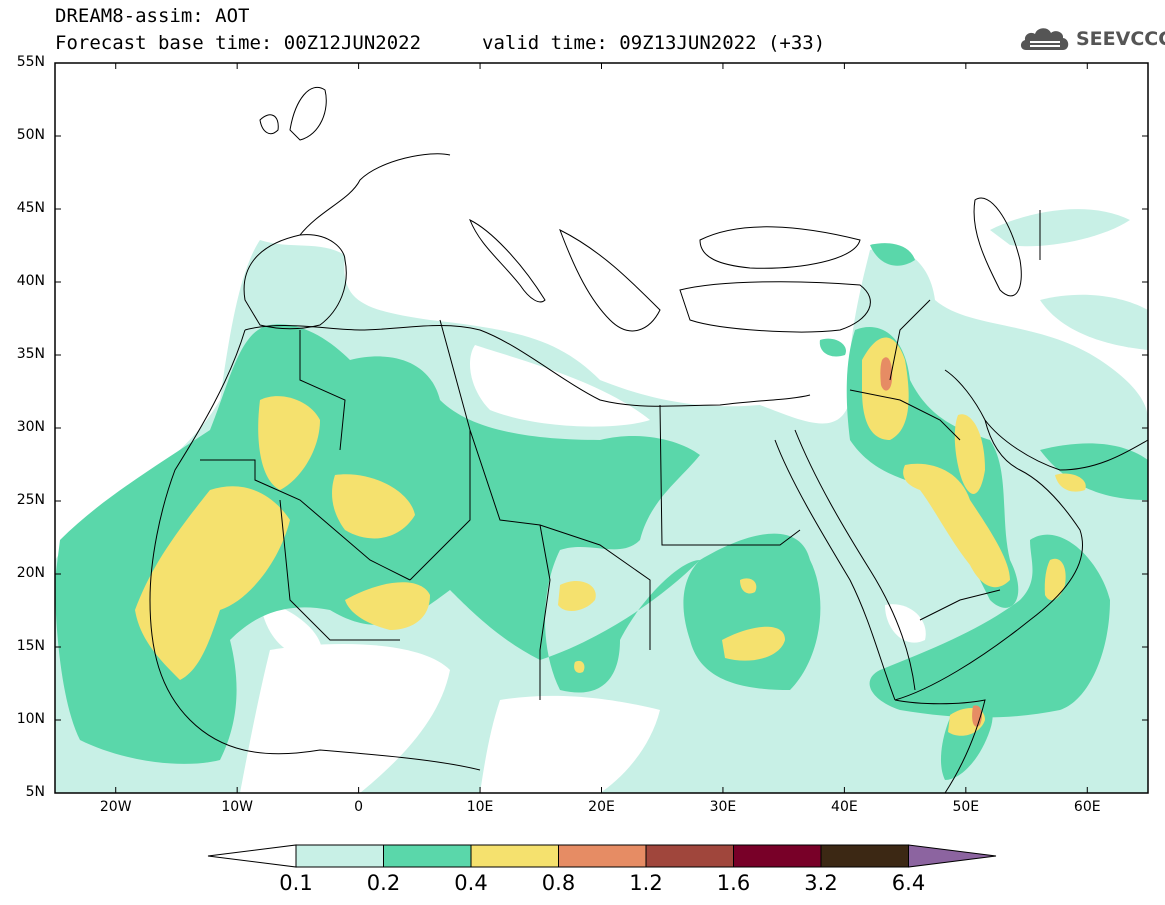  What do you see at coordinates (558, 883) in the screenshot?
I see `colorbar-label: 0.8` at bounding box center [558, 883].